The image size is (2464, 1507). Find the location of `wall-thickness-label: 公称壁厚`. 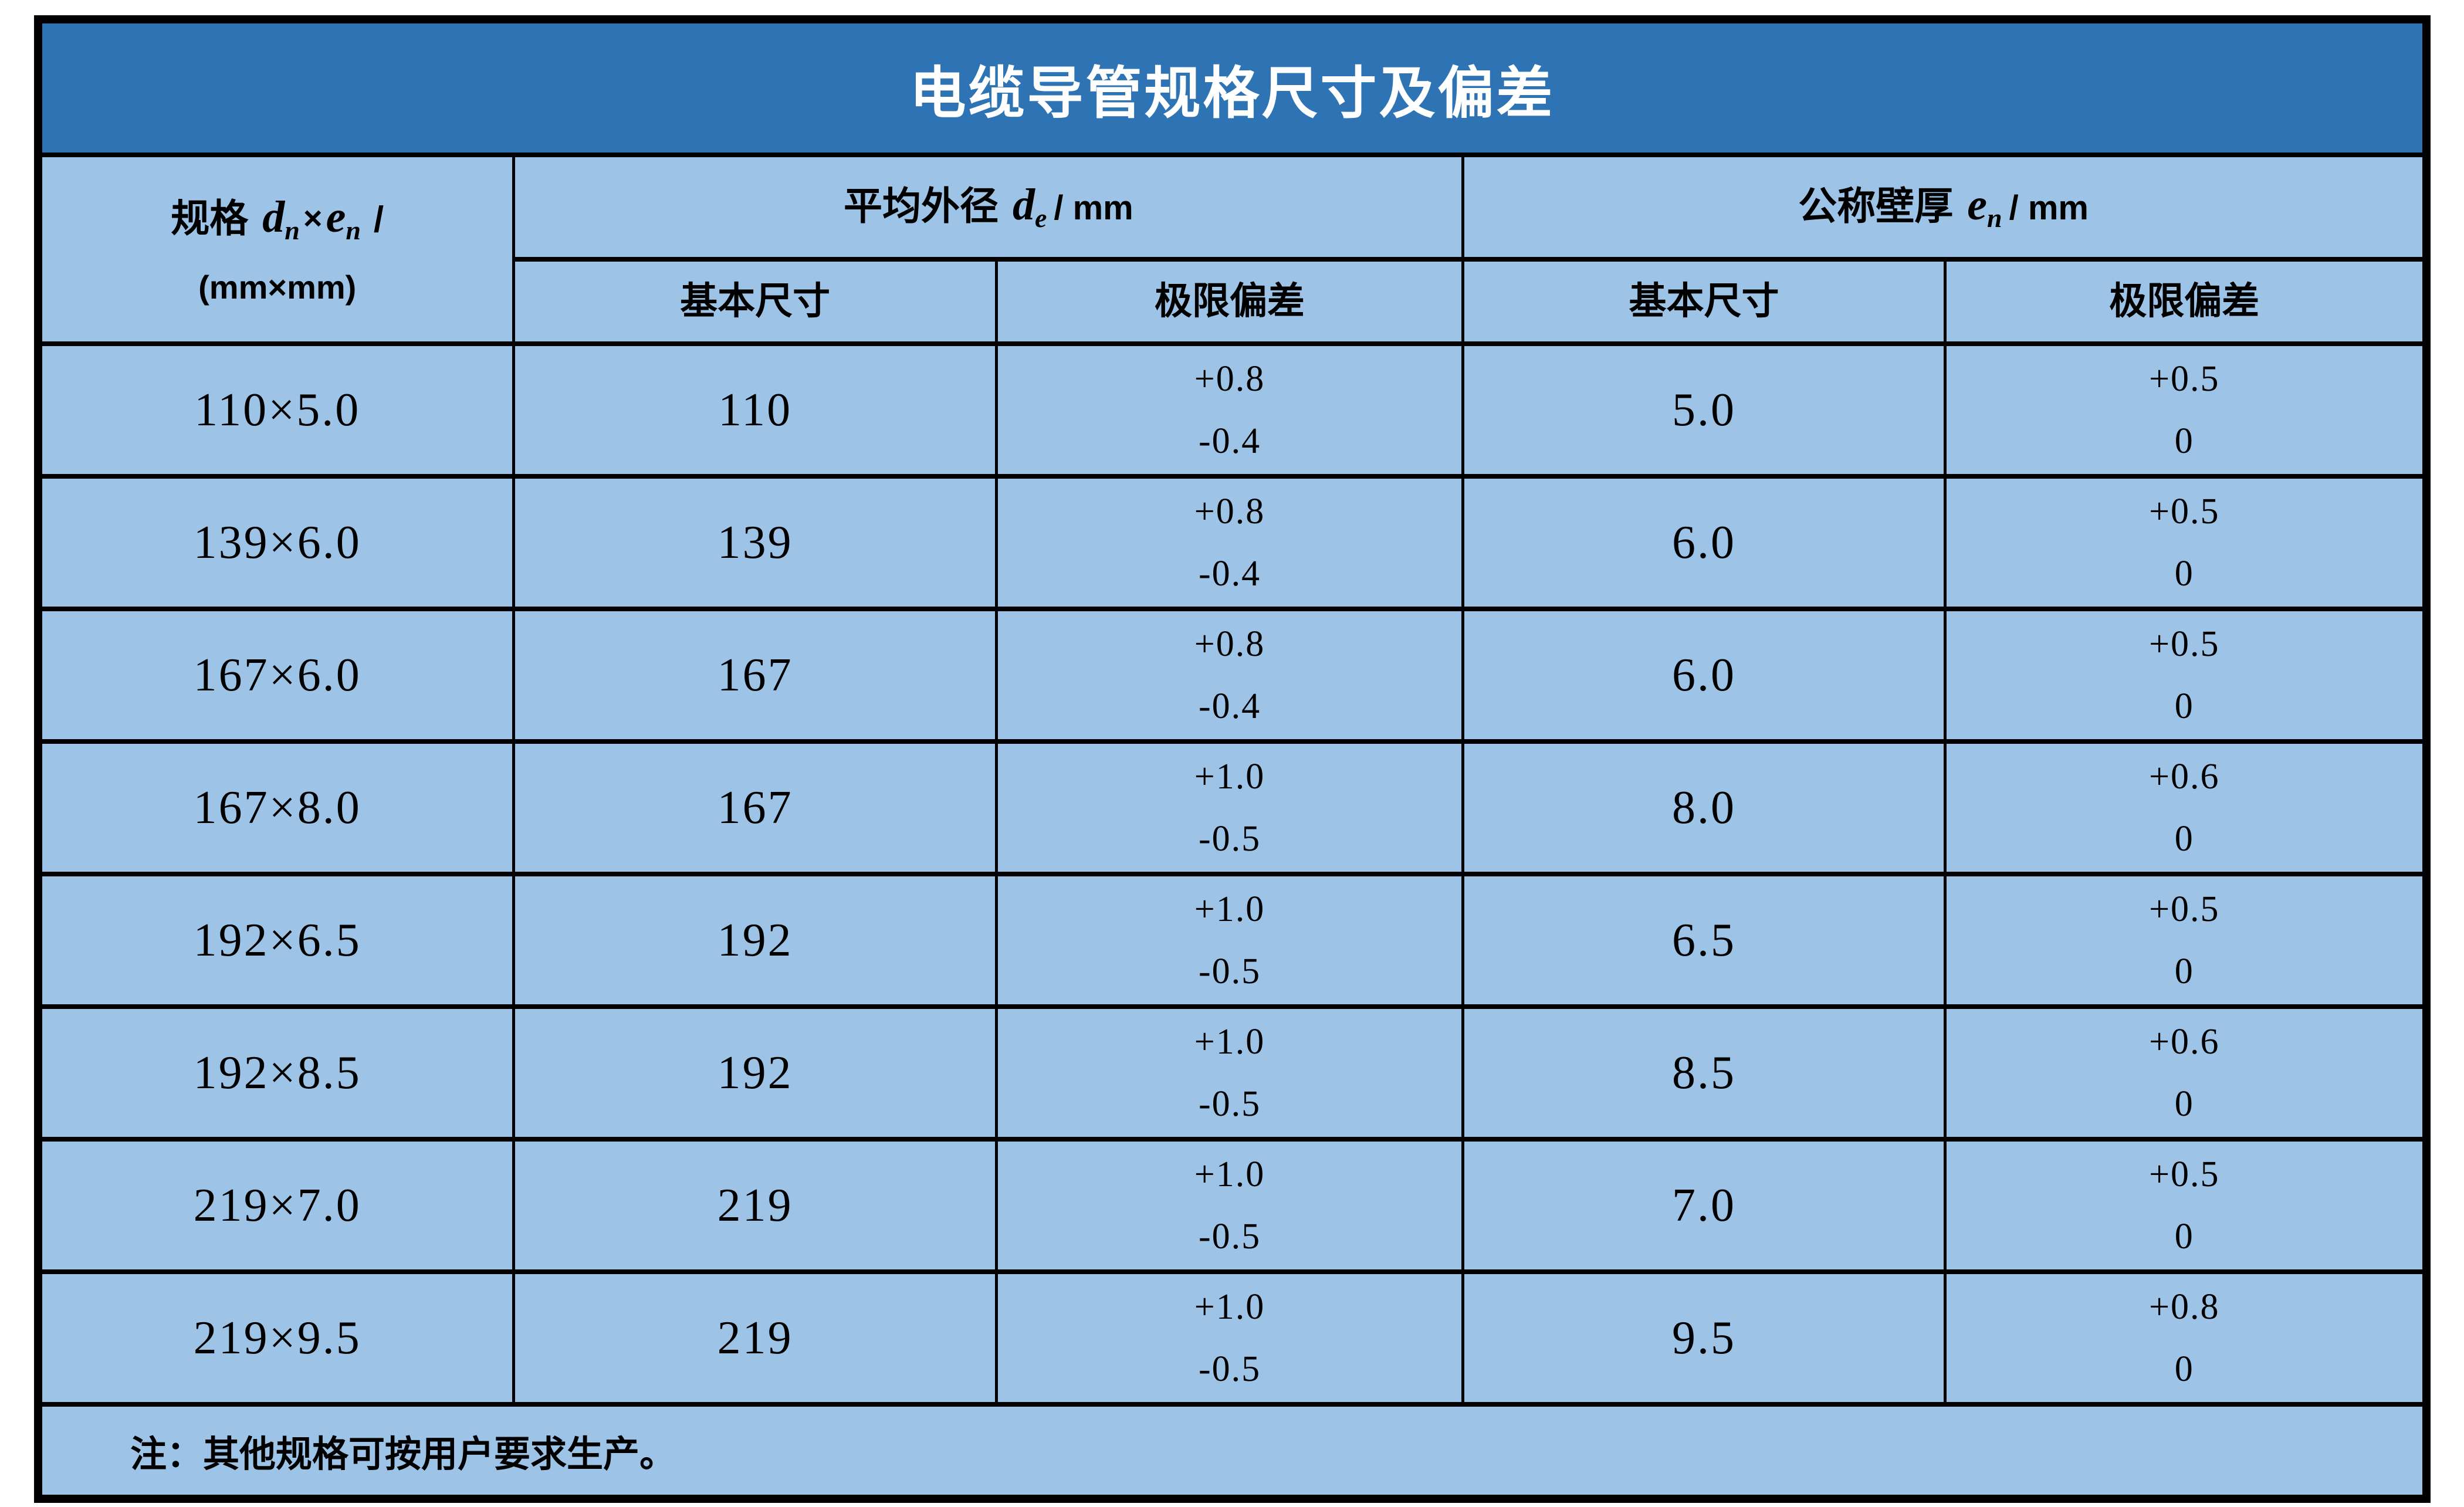

wall-thickness-label: 公称壁厚 is located at coordinates (1876, 207).